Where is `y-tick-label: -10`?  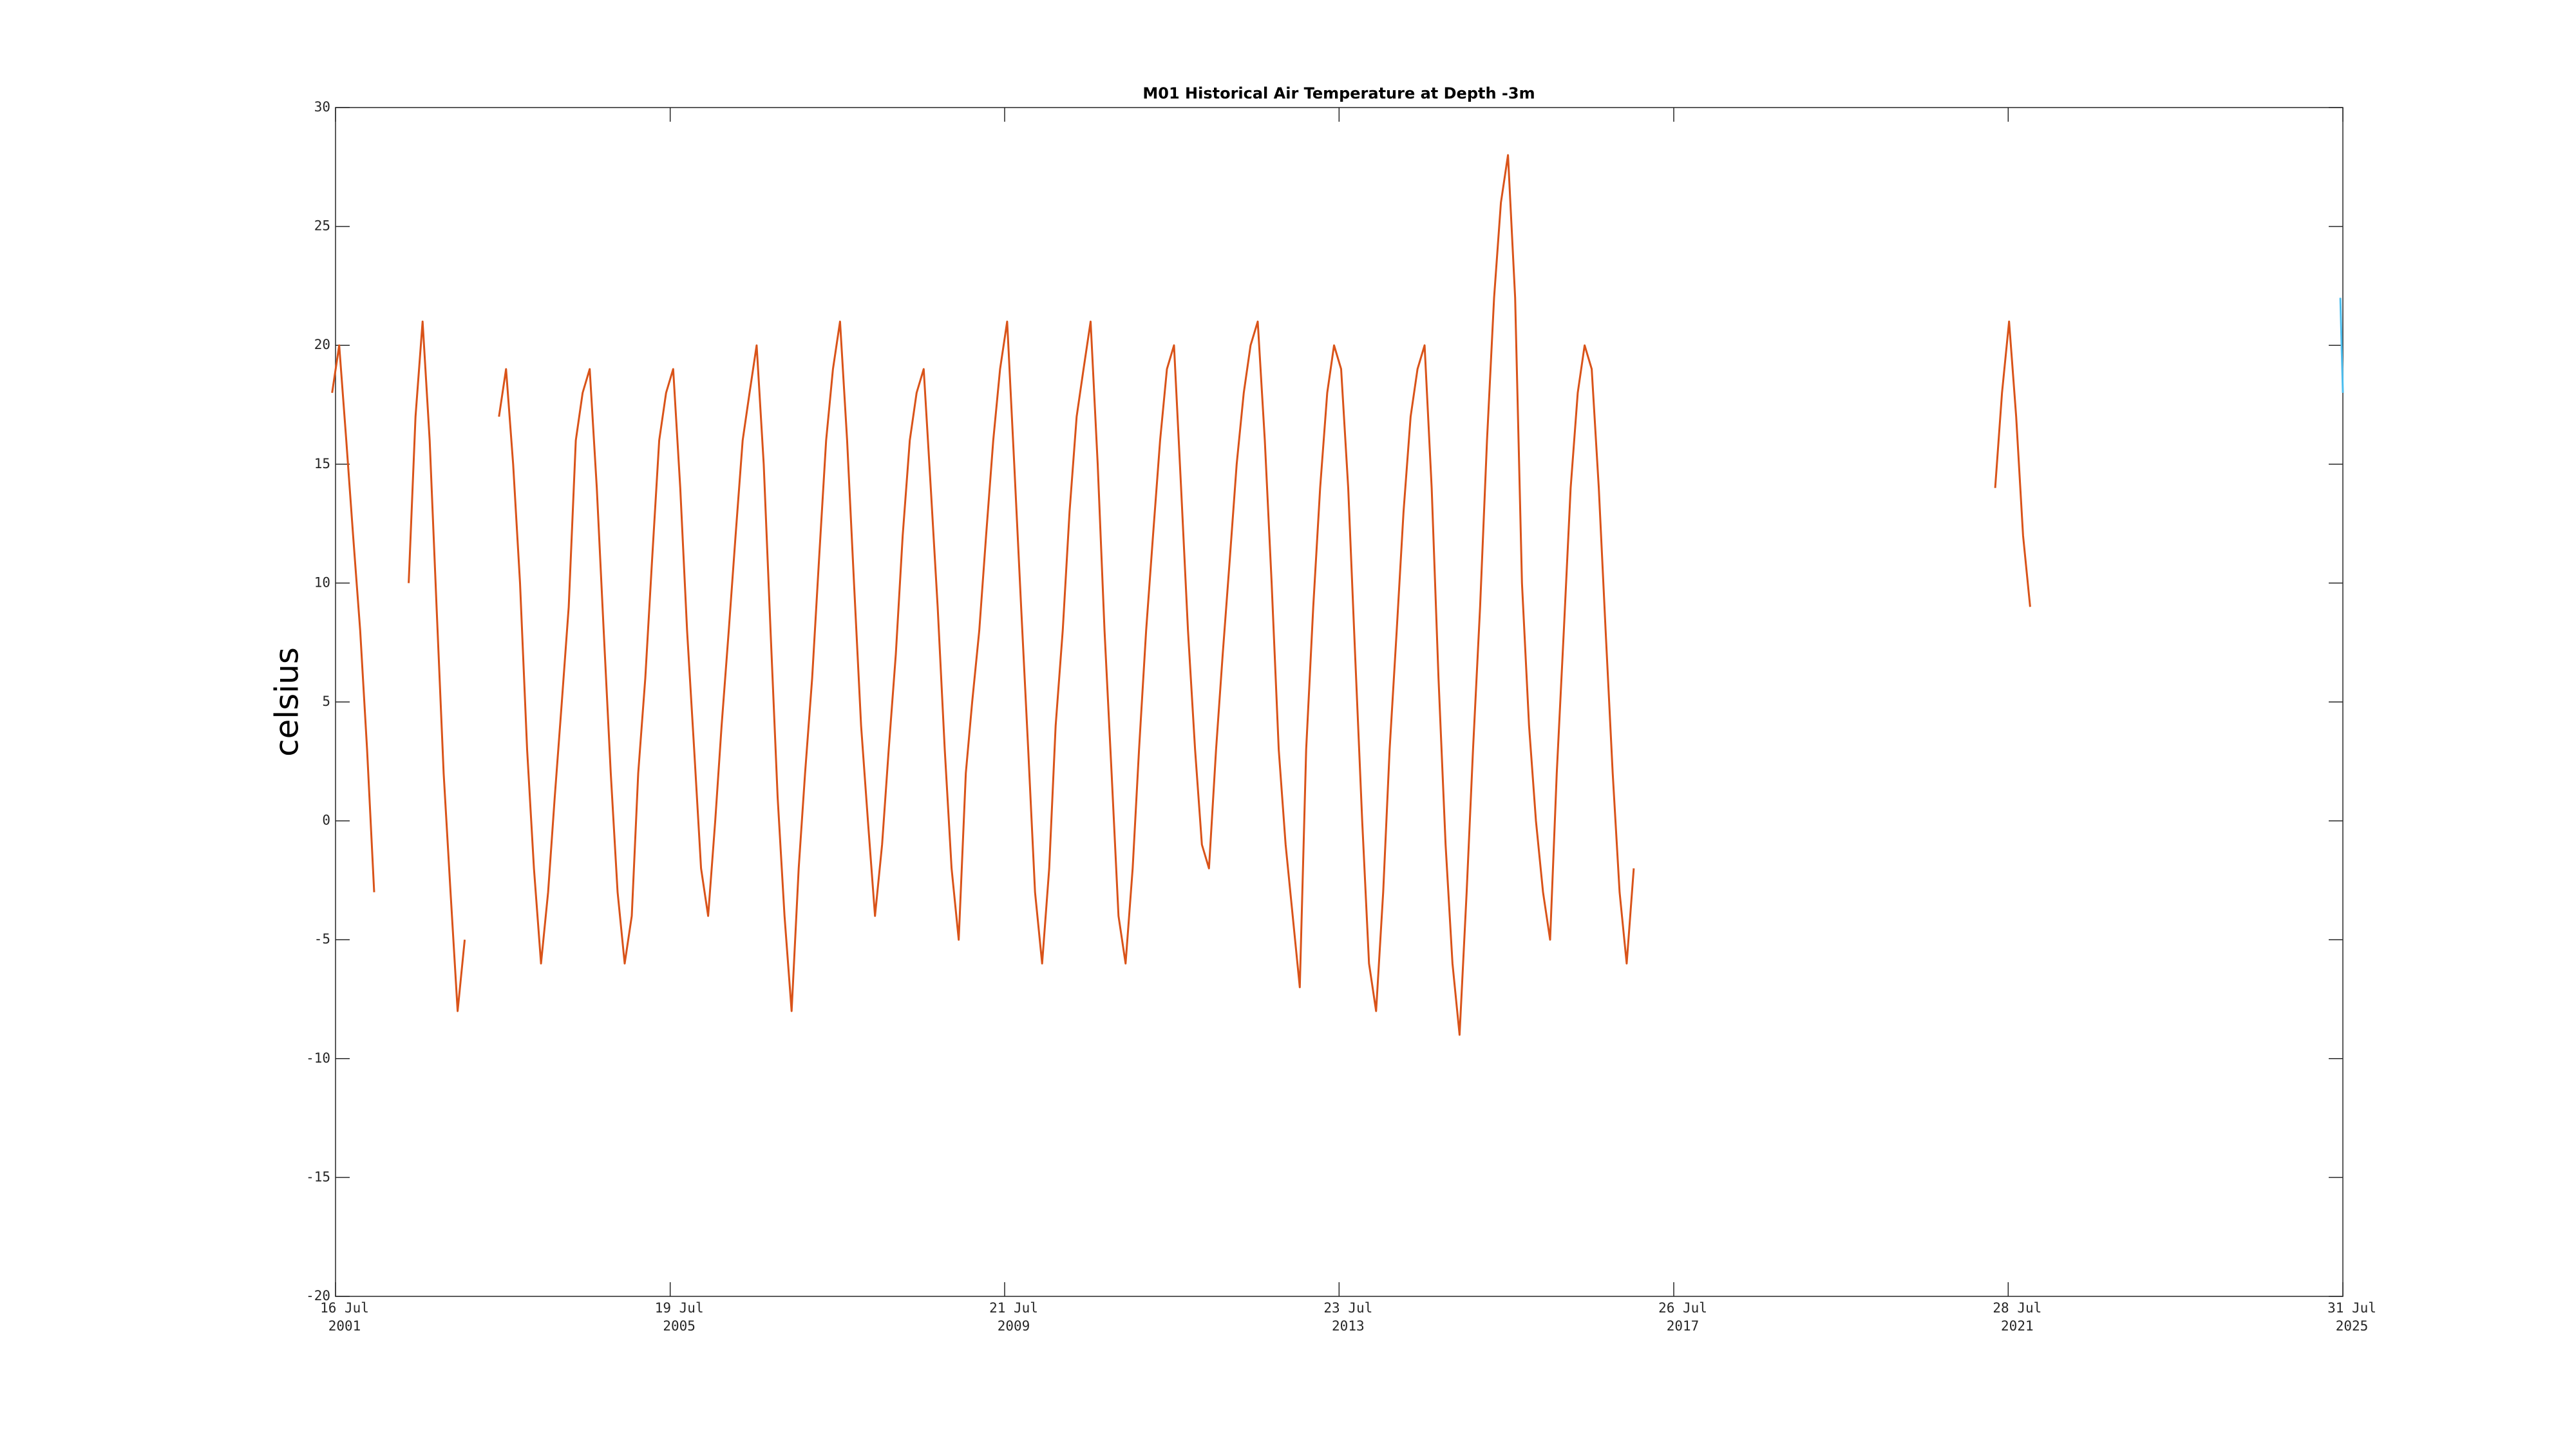 y-tick-label: -10 is located at coordinates (318, 1058).